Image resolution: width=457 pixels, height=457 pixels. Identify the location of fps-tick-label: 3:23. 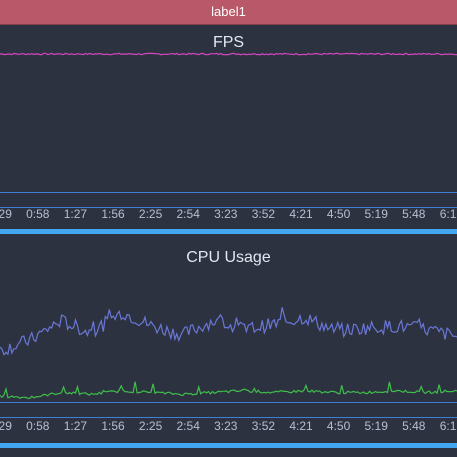
(226, 214).